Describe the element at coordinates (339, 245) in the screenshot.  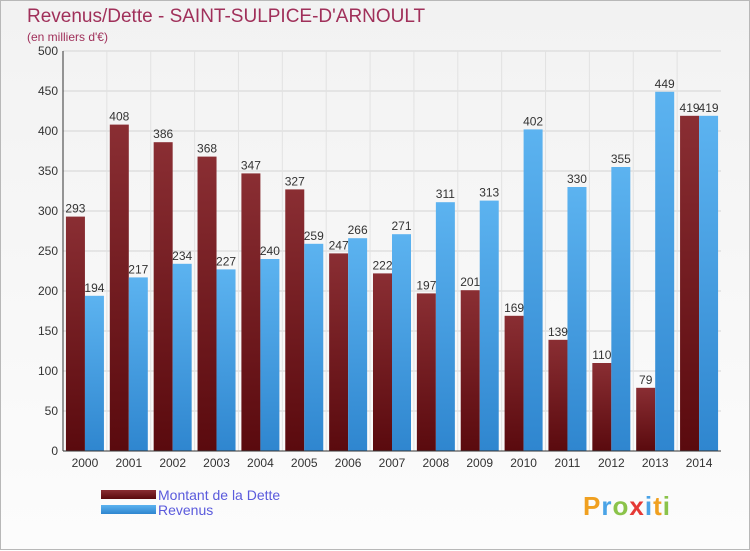
I see `data-label-debt-2006: 247` at that location.